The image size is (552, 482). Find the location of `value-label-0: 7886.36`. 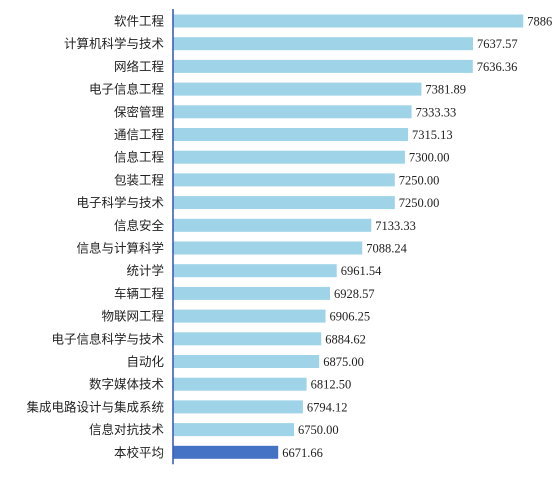

value-label-0: 7886.36 is located at coordinates (539, 22).